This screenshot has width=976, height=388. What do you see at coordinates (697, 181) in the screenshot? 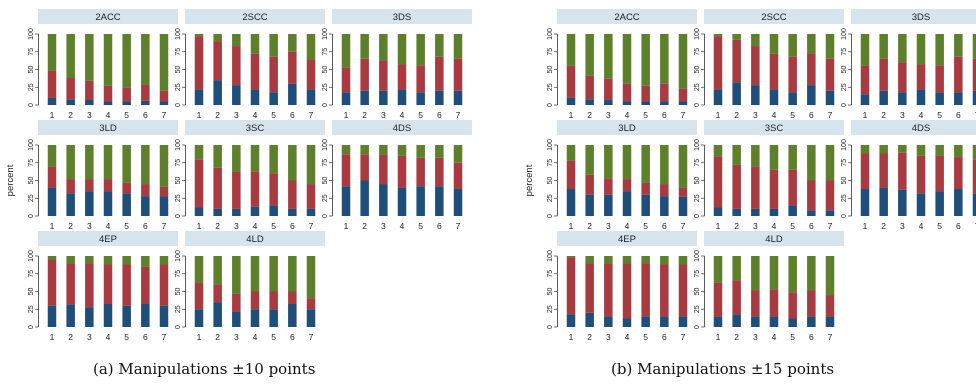
I see `y-tick-label-b-3sc-50: 50` at bounding box center [697, 181].